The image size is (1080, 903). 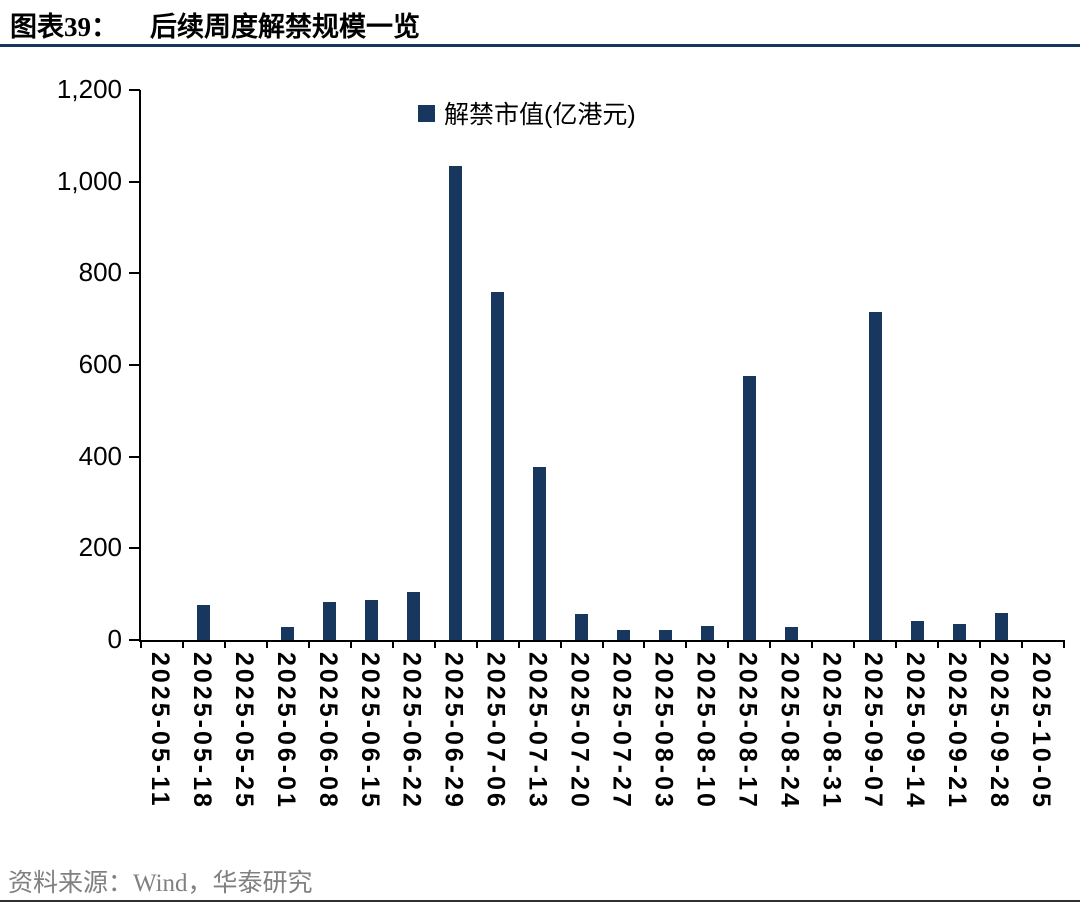 What do you see at coordinates (243, 731) in the screenshot?
I see `x-axis-label: 2025-05-25` at bounding box center [243, 731].